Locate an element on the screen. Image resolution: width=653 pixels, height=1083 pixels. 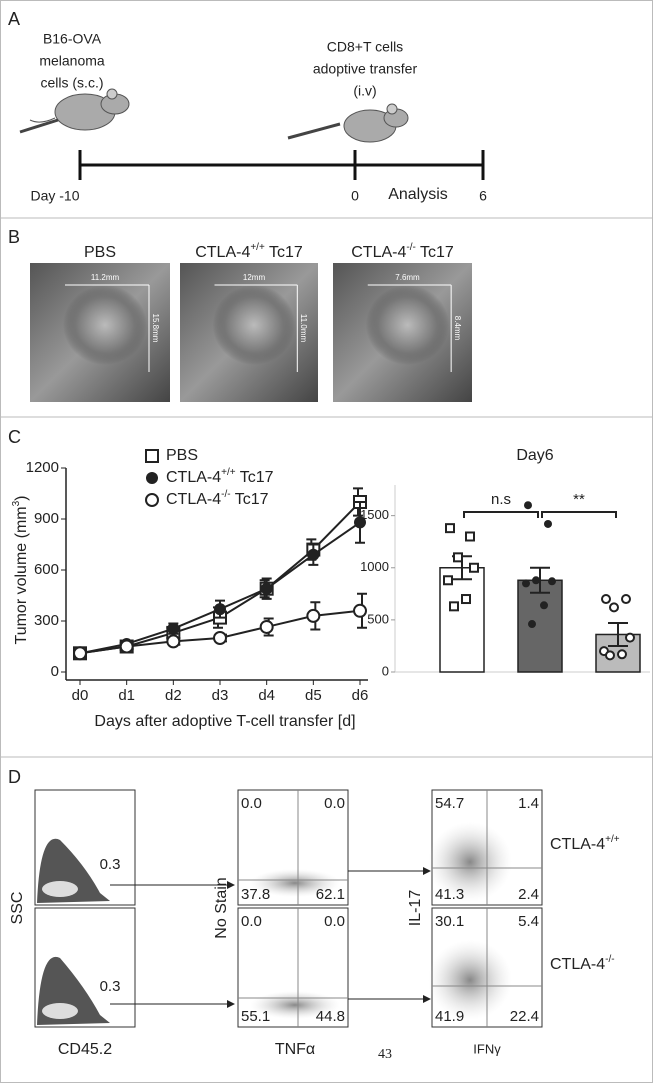
x-tick-label: d6 is located at coordinates (360, 695).